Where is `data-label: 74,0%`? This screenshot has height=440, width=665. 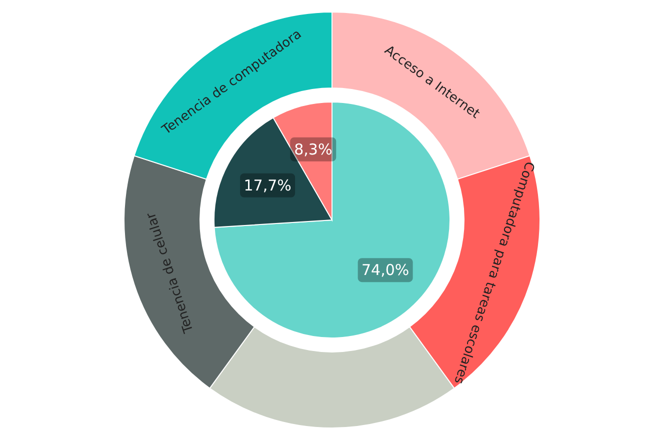 data-label: 74,0% is located at coordinates (386, 270).